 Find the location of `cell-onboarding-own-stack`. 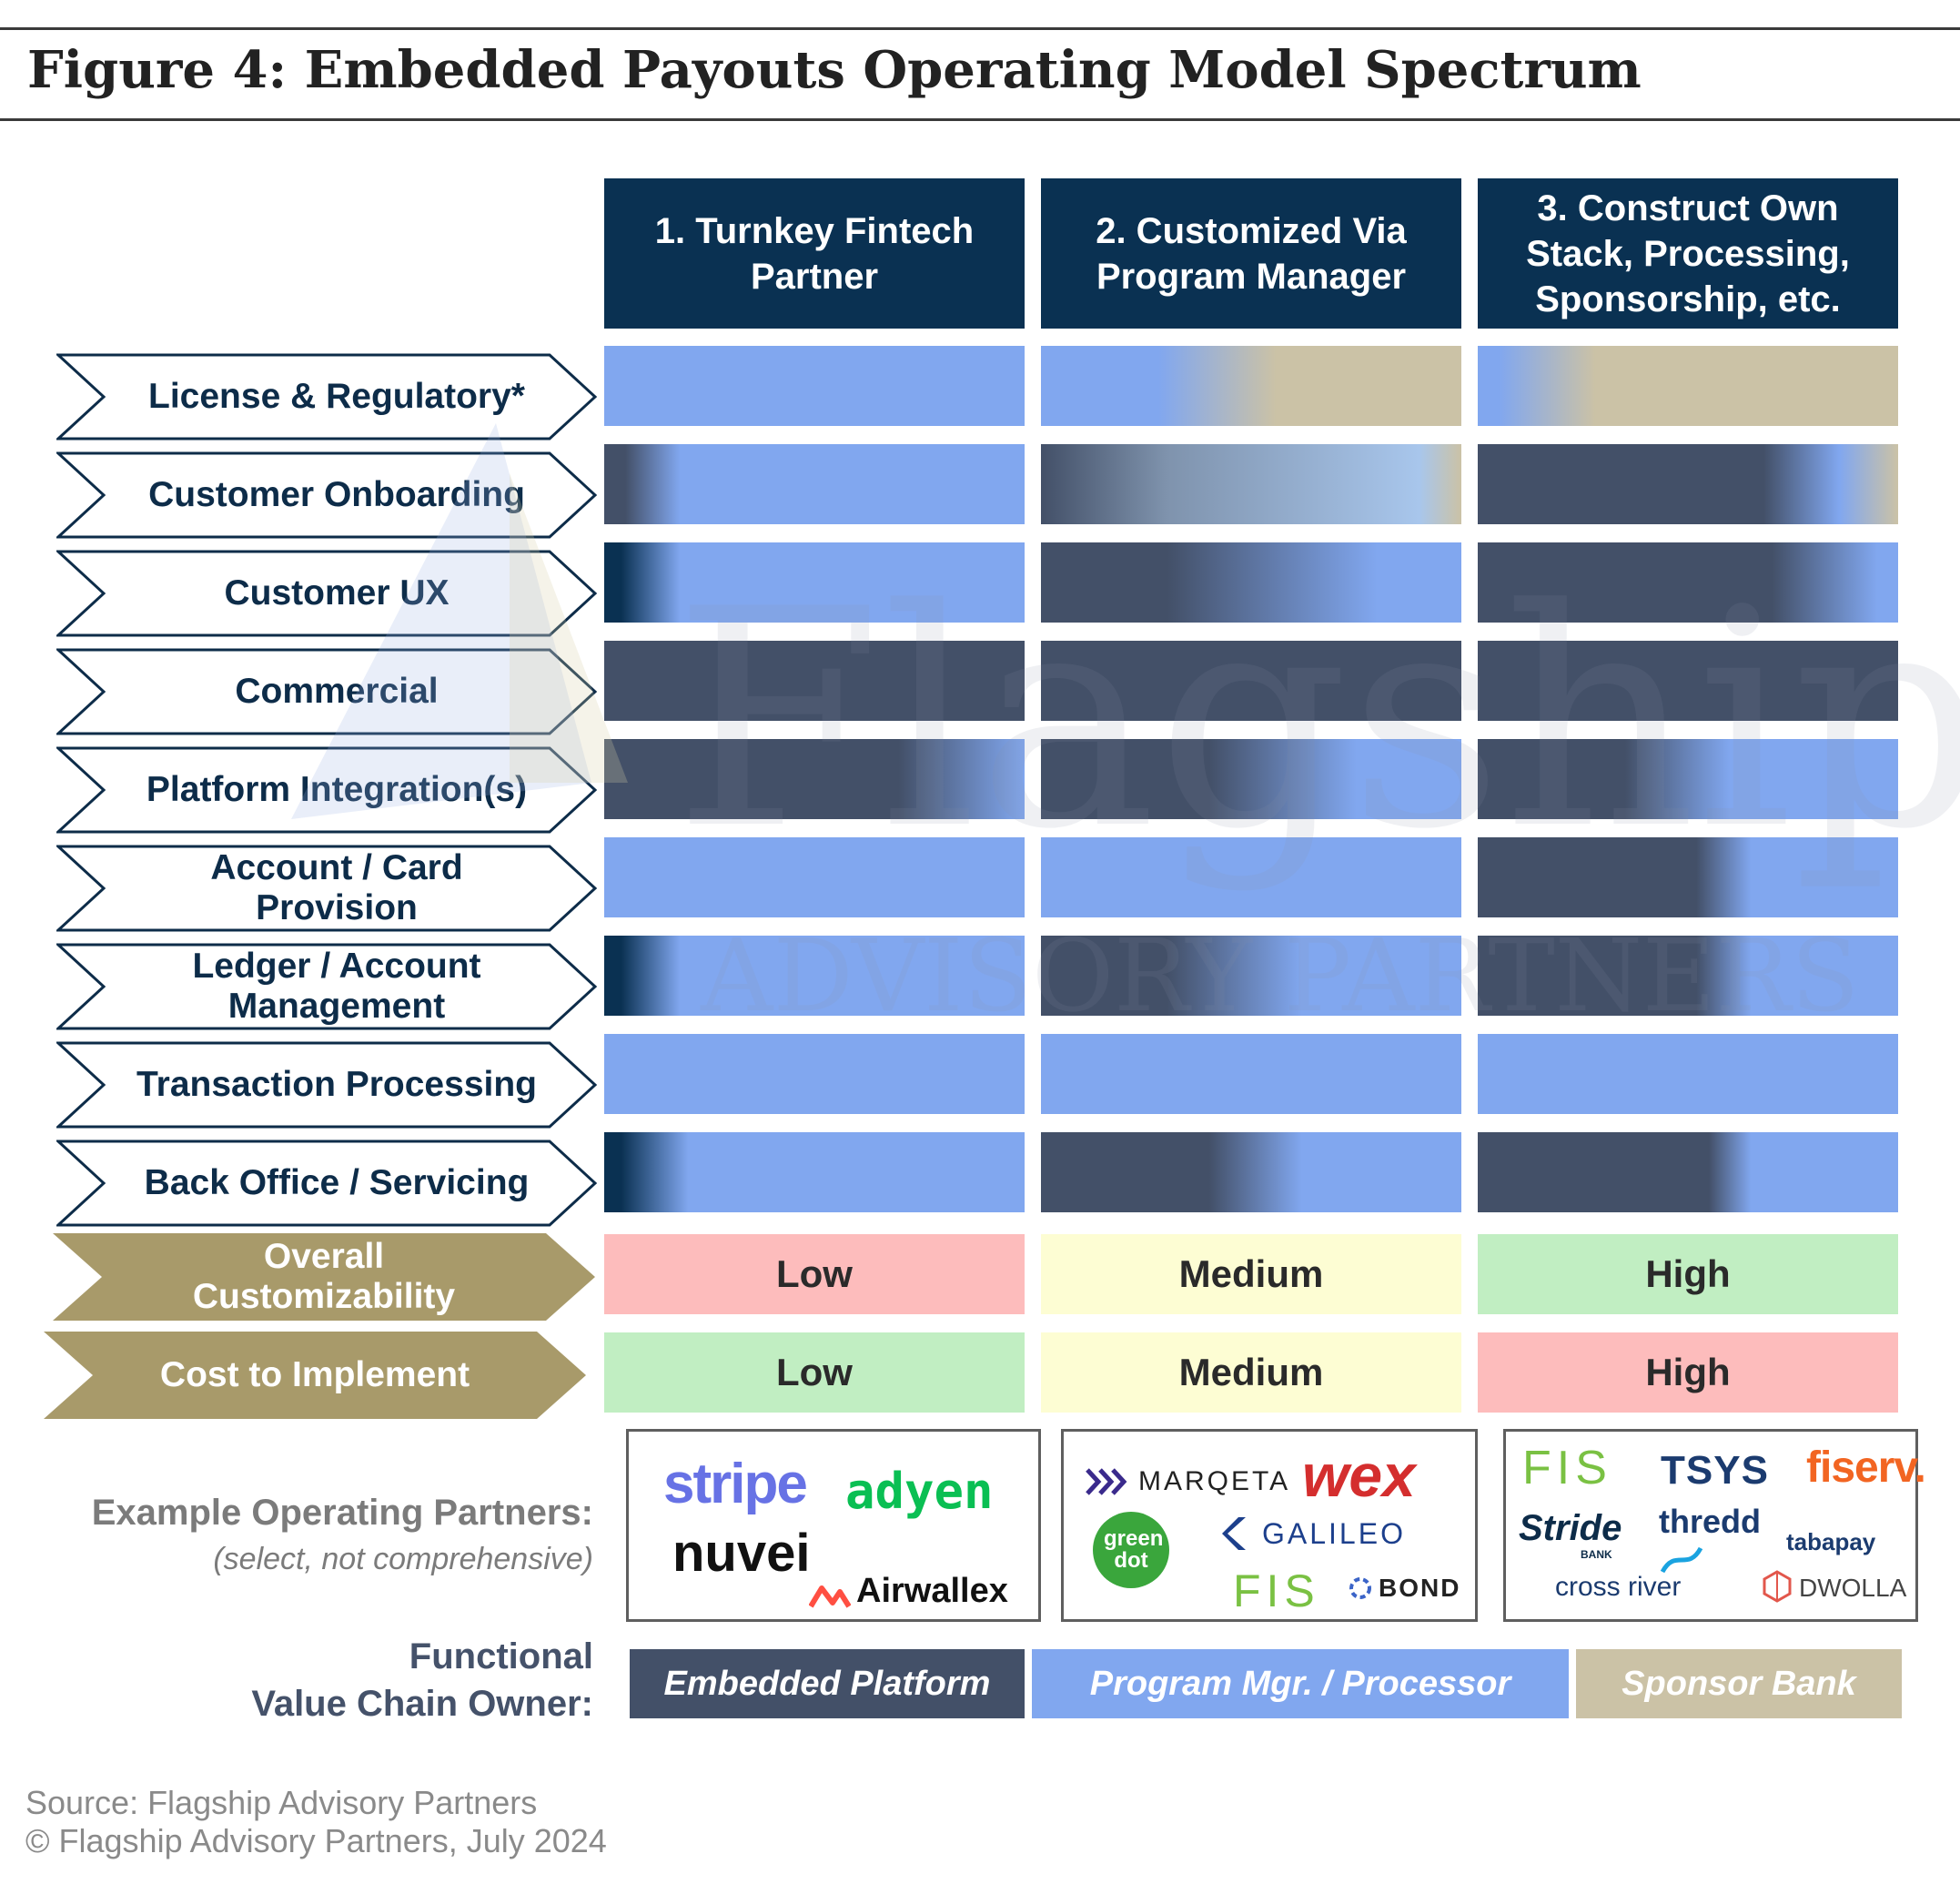

cell-onboarding-own-stack is located at coordinates (1688, 484).